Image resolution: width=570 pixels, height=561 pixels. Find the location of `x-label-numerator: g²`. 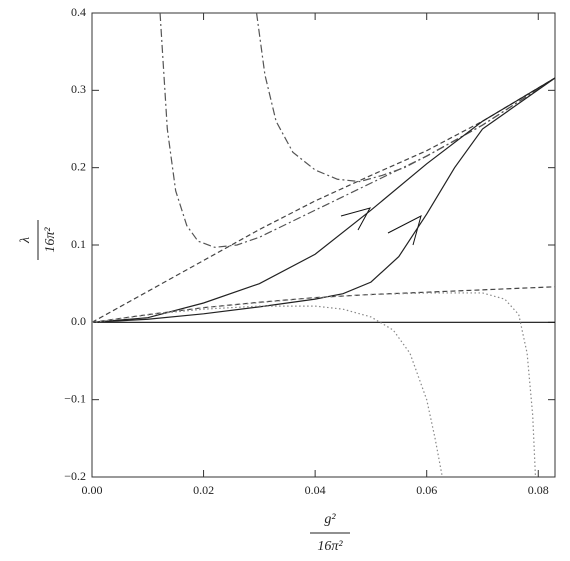

x-label-numerator: g² is located at coordinates (330, 519).